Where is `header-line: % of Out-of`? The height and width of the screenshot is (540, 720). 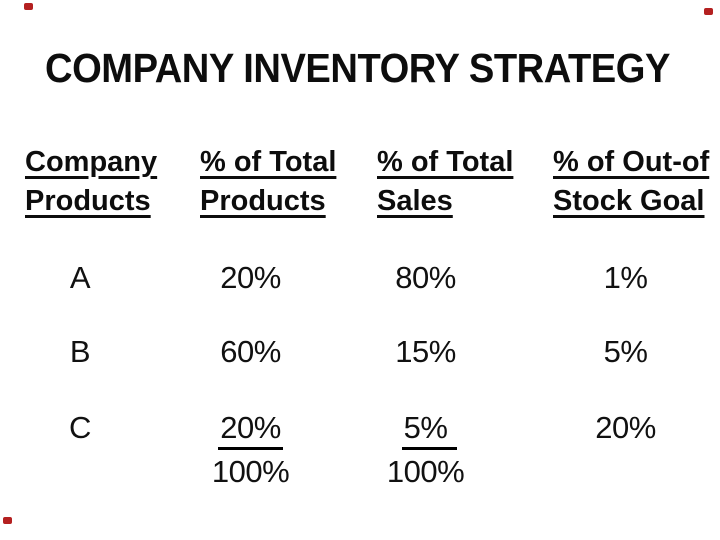 header-line: % of Out-of is located at coordinates (631, 162).